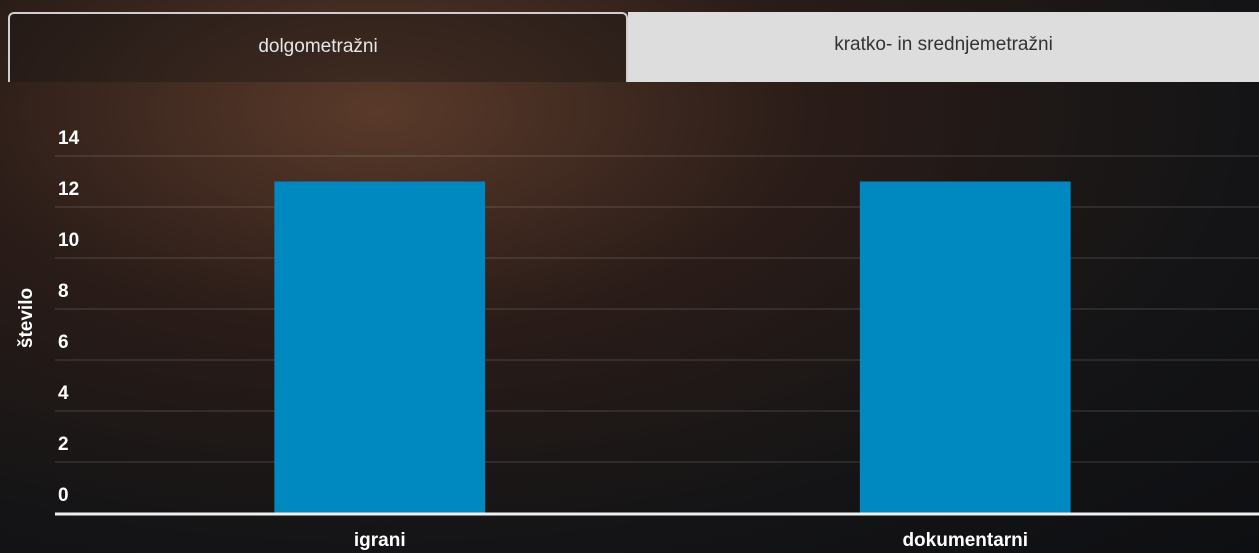  I want to click on x-tick-label: dokumentarni, so click(965, 540).